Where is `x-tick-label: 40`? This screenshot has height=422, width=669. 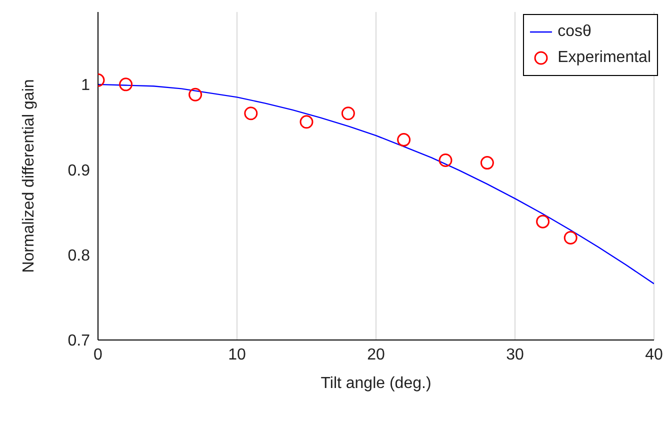 x-tick-label: 40 is located at coordinates (654, 355).